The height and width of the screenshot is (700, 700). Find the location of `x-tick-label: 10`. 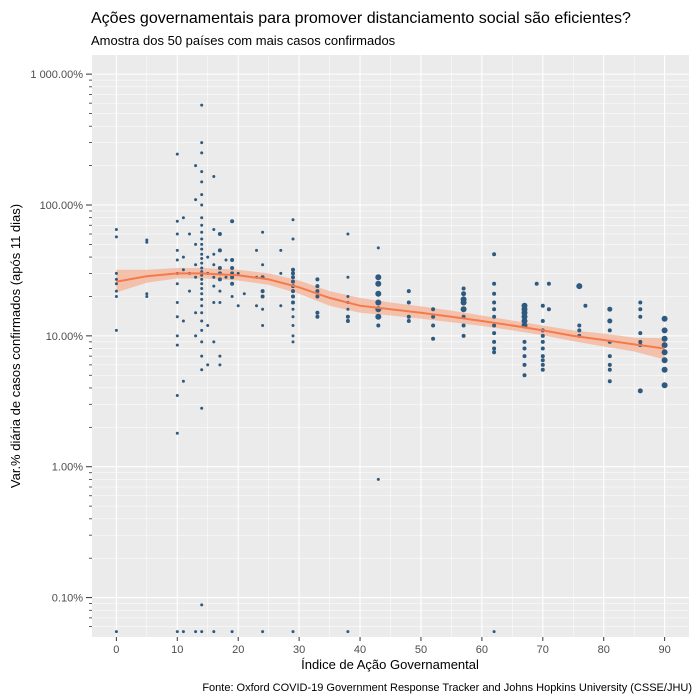

x-tick-label: 10 is located at coordinates (177, 650).